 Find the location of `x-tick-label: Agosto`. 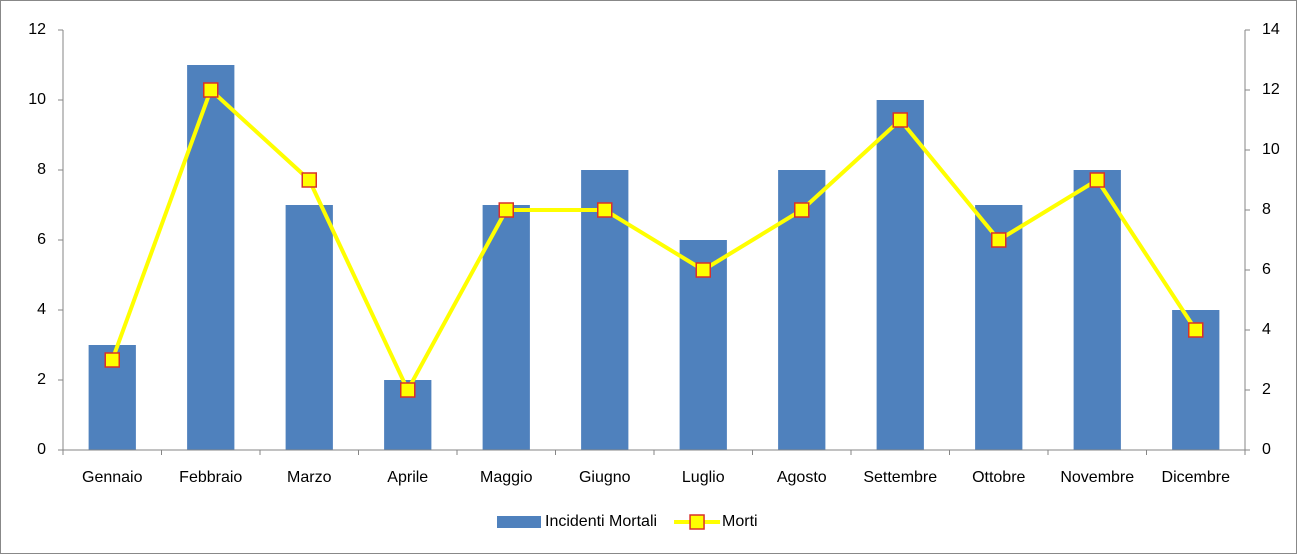

x-tick-label: Agosto is located at coordinates (802, 477).